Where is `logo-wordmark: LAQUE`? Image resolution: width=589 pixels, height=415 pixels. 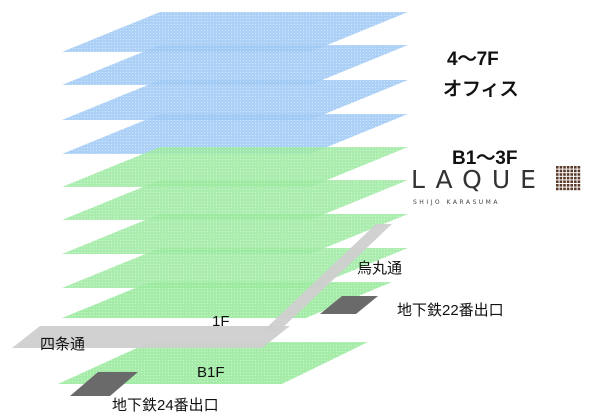 logo-wordmark: LAQUE is located at coordinates (478, 179).